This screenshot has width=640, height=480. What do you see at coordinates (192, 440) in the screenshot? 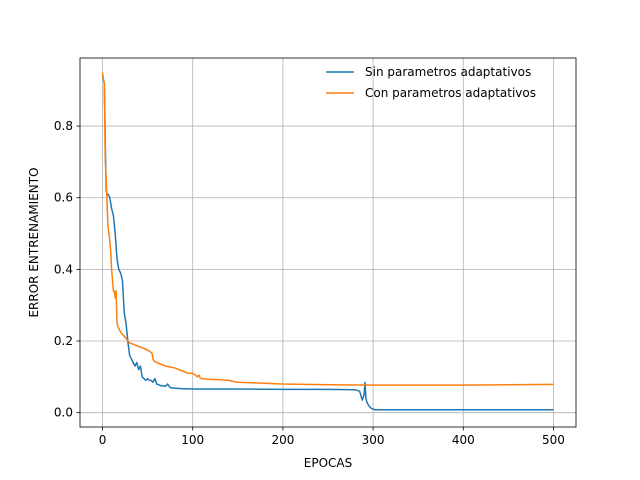
I see `x-tick-label: 100` at bounding box center [192, 440].